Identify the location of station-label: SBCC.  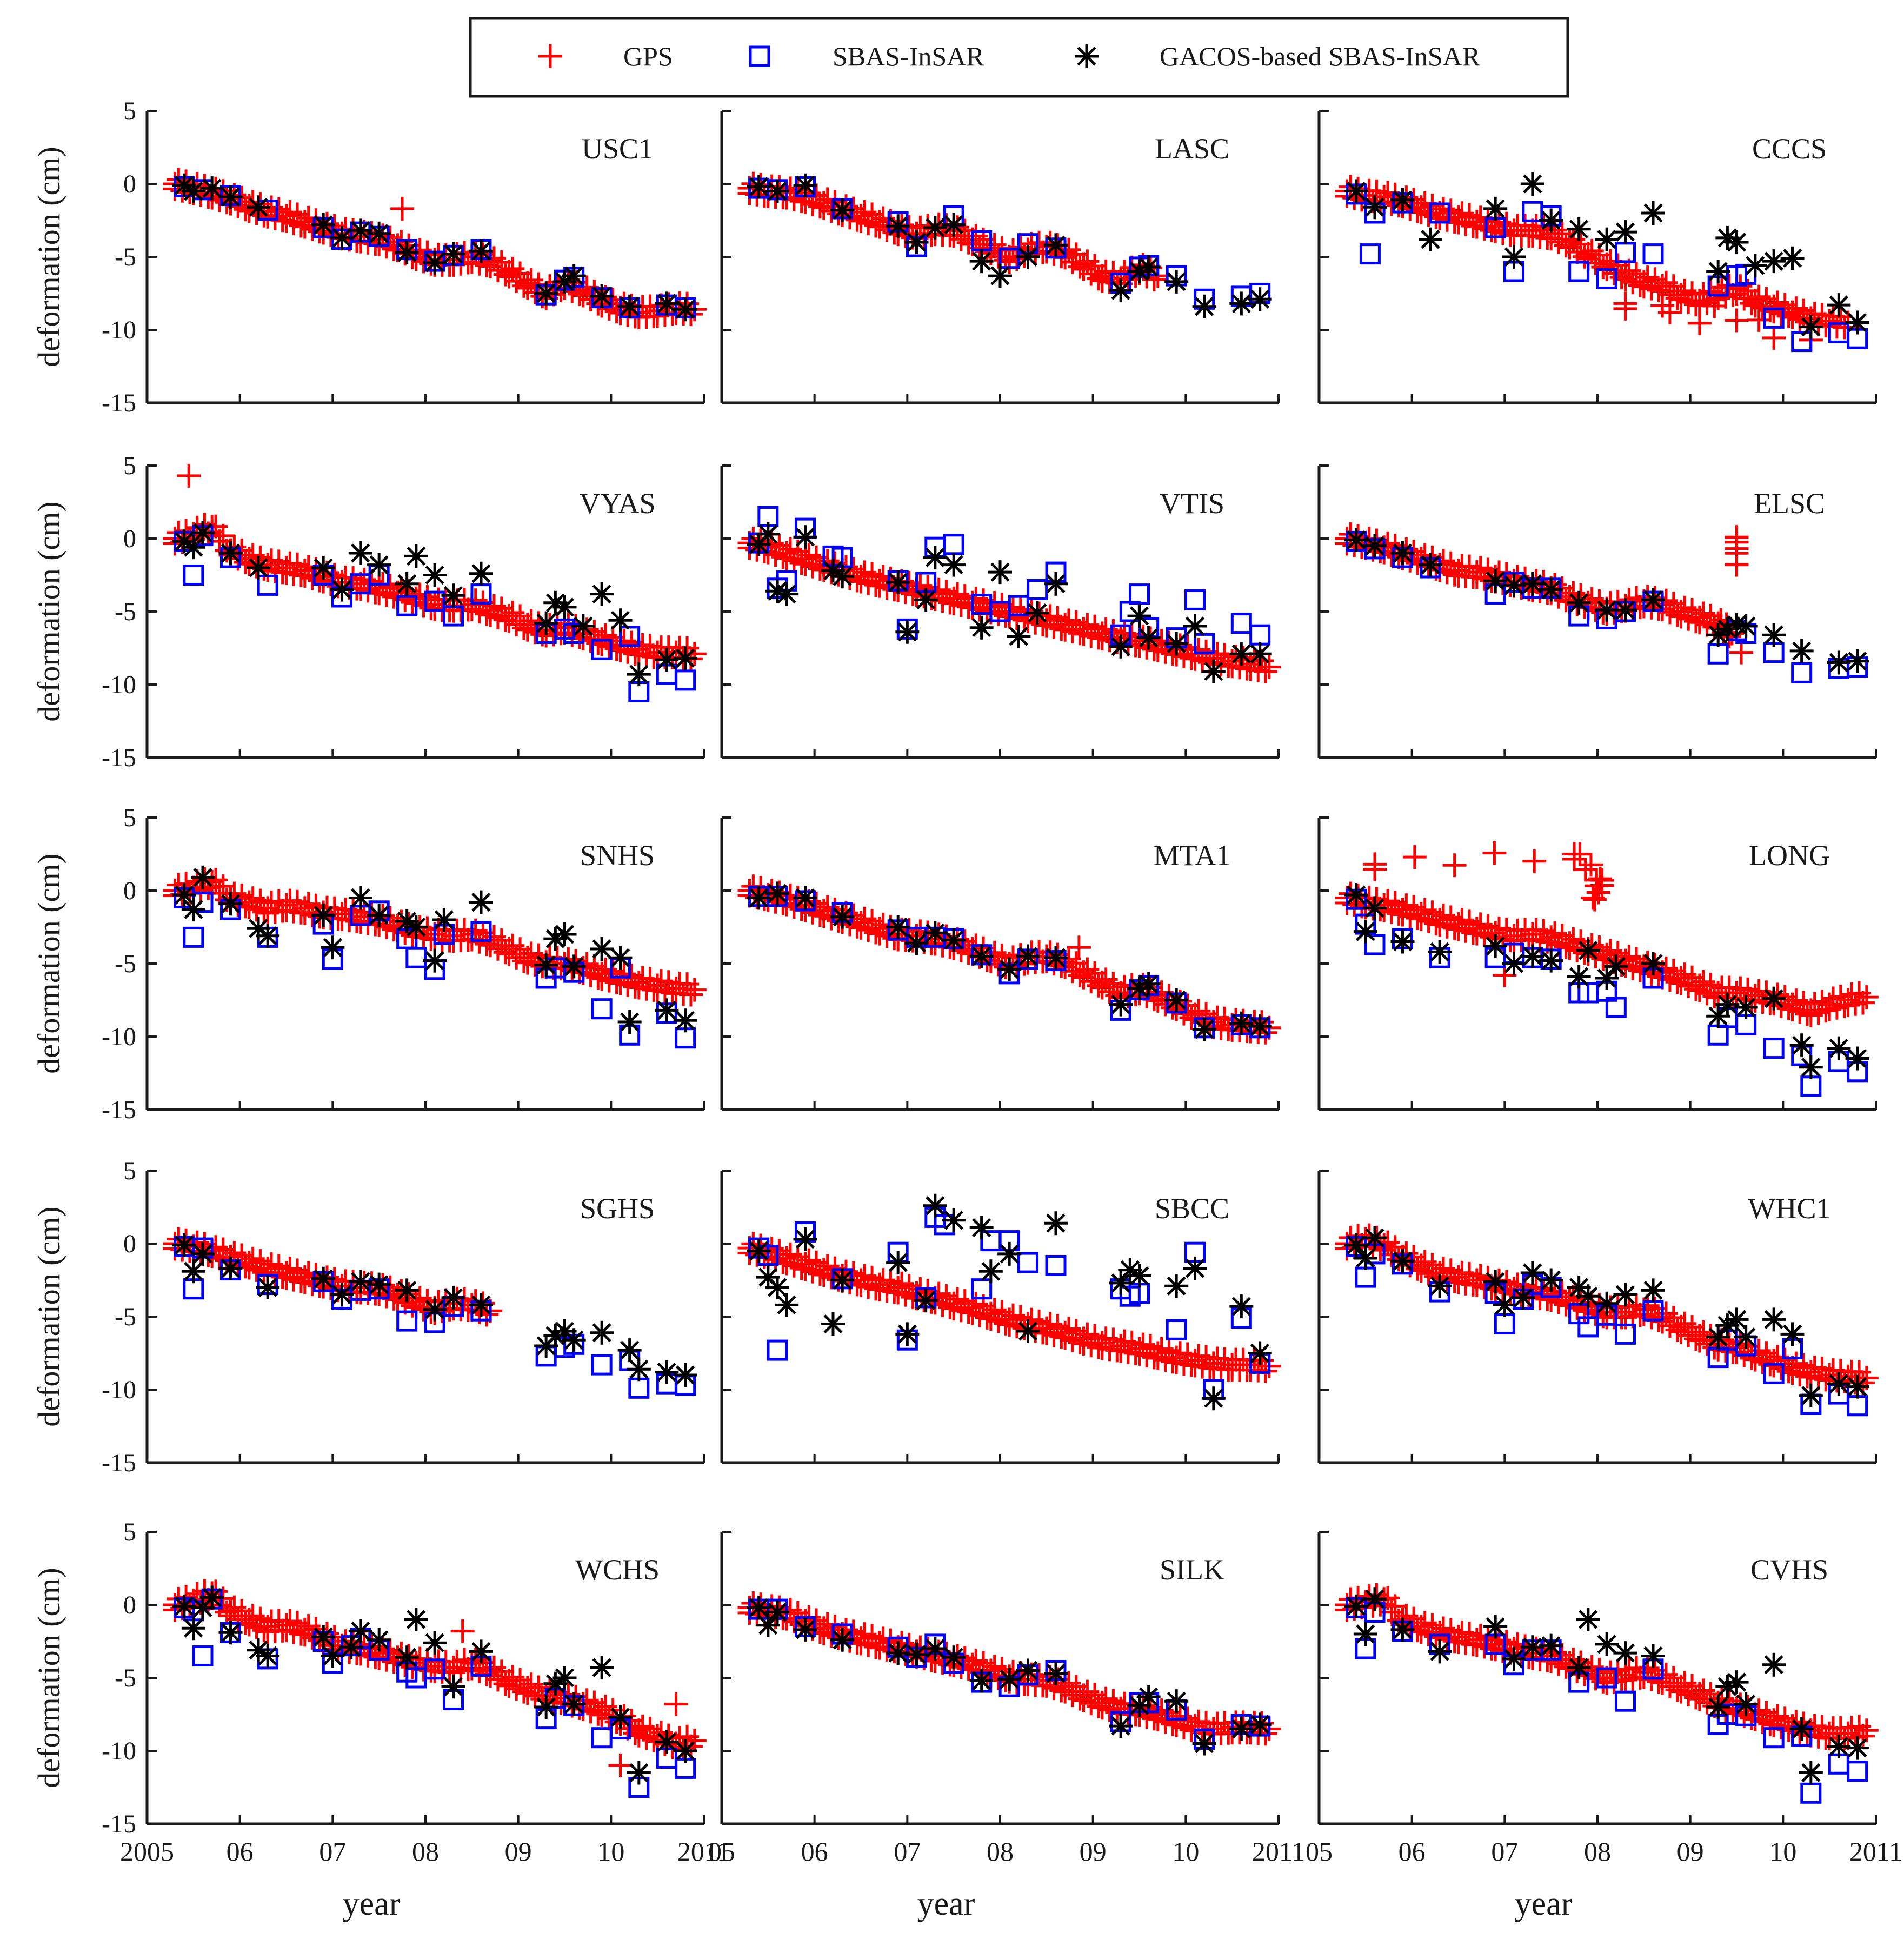
(1192, 1208).